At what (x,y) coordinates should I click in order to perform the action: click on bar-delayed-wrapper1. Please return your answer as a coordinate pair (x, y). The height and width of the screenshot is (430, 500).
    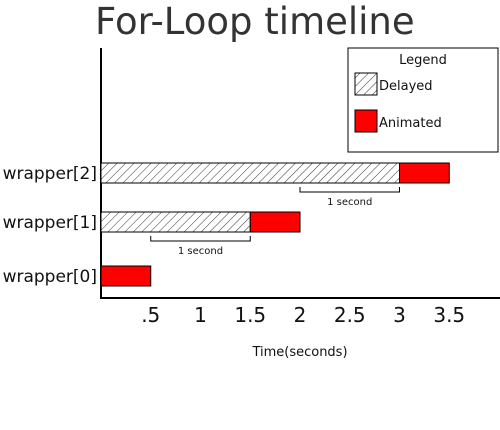
    Looking at the image, I should click on (175, 222).